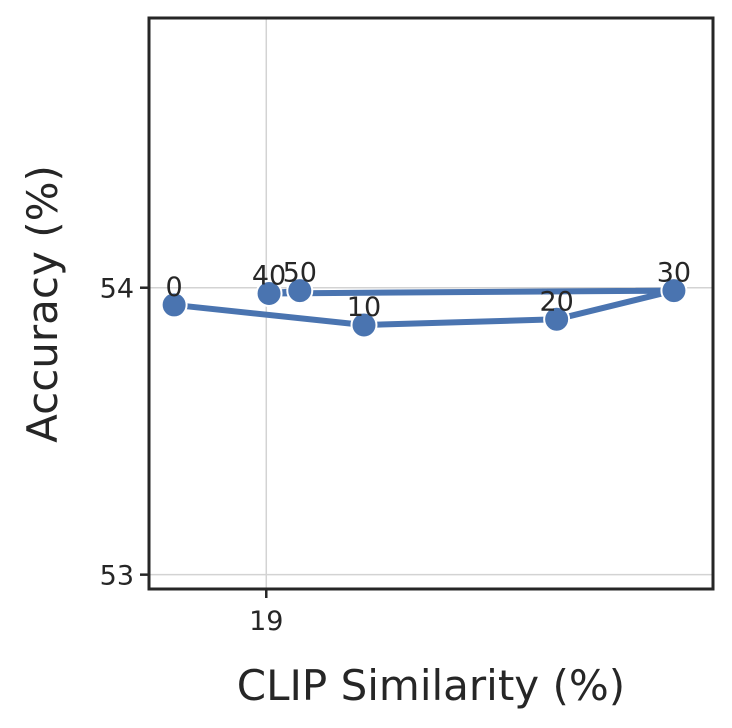 The height and width of the screenshot is (728, 732). I want to click on data-point-label: 20, so click(556, 301).